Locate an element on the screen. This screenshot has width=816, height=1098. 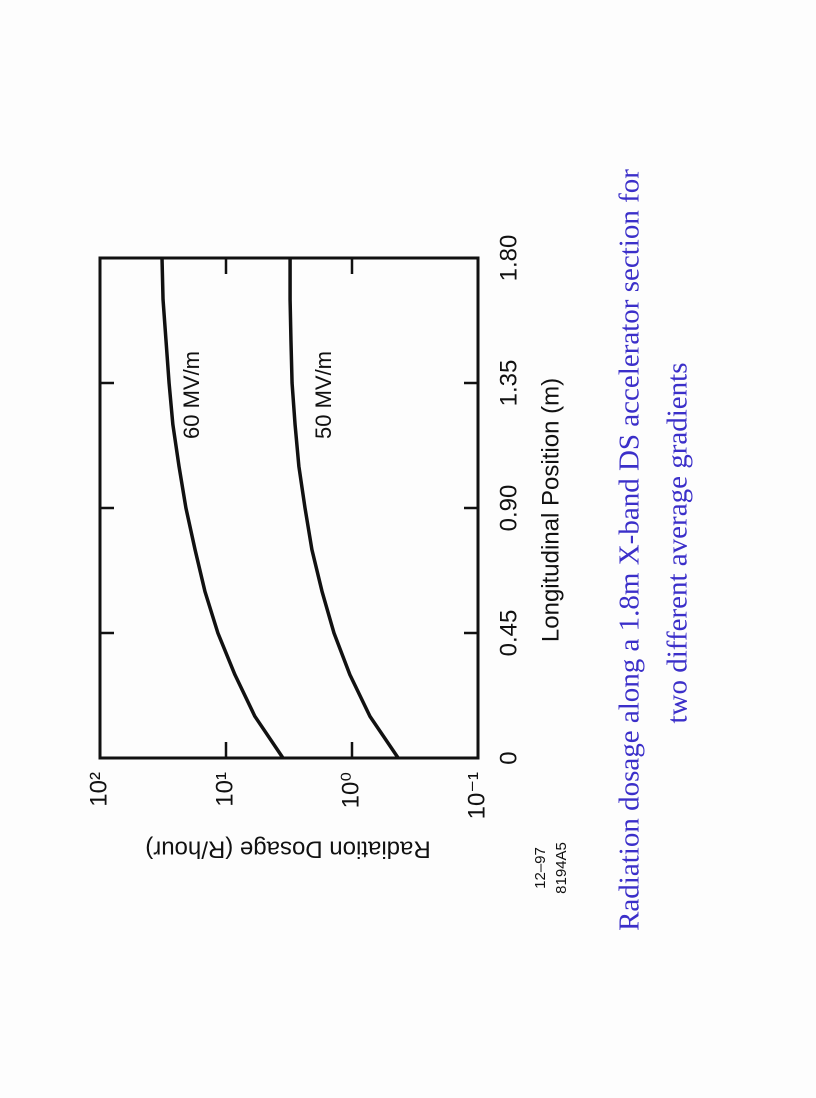
x-tick-label: 0.90 is located at coordinates (508, 508).